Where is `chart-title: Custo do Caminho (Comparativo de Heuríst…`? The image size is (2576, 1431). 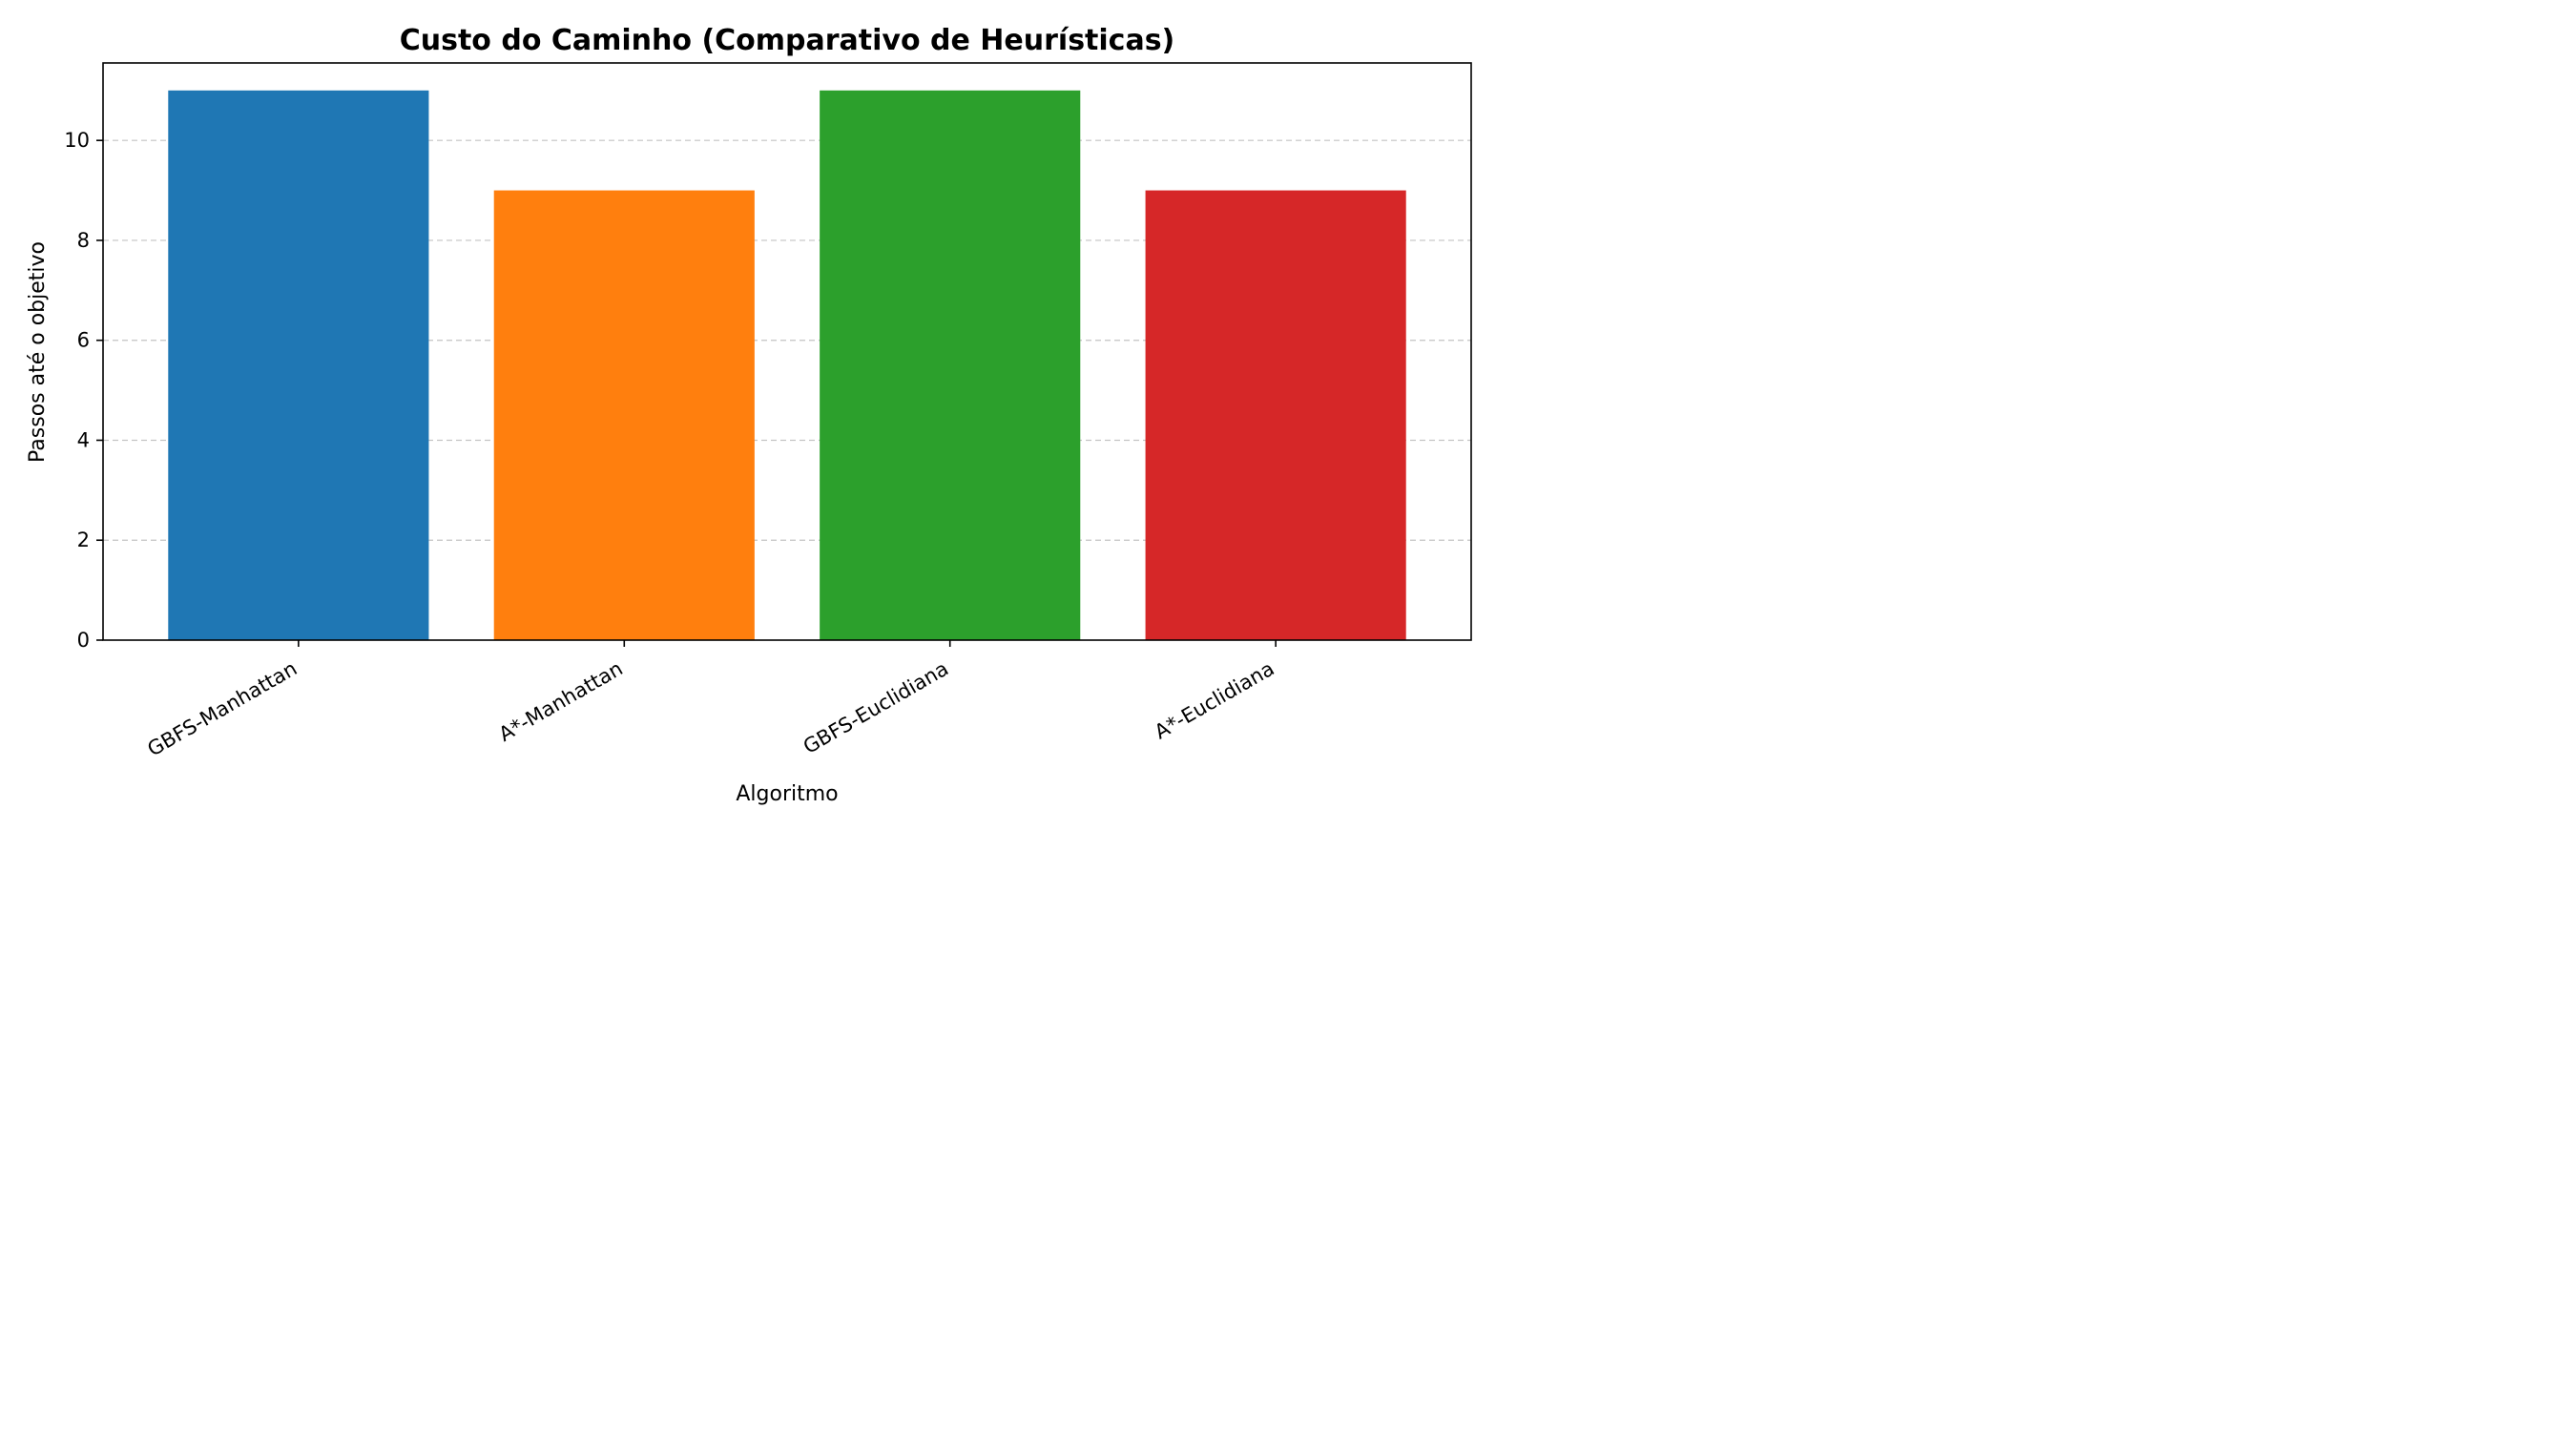 chart-title: Custo do Caminho (Comparativo de Heuríst… is located at coordinates (787, 40).